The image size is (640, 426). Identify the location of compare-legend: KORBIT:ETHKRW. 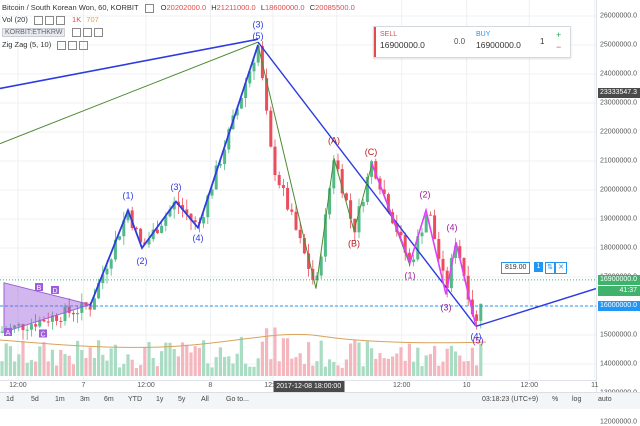
(53, 32).